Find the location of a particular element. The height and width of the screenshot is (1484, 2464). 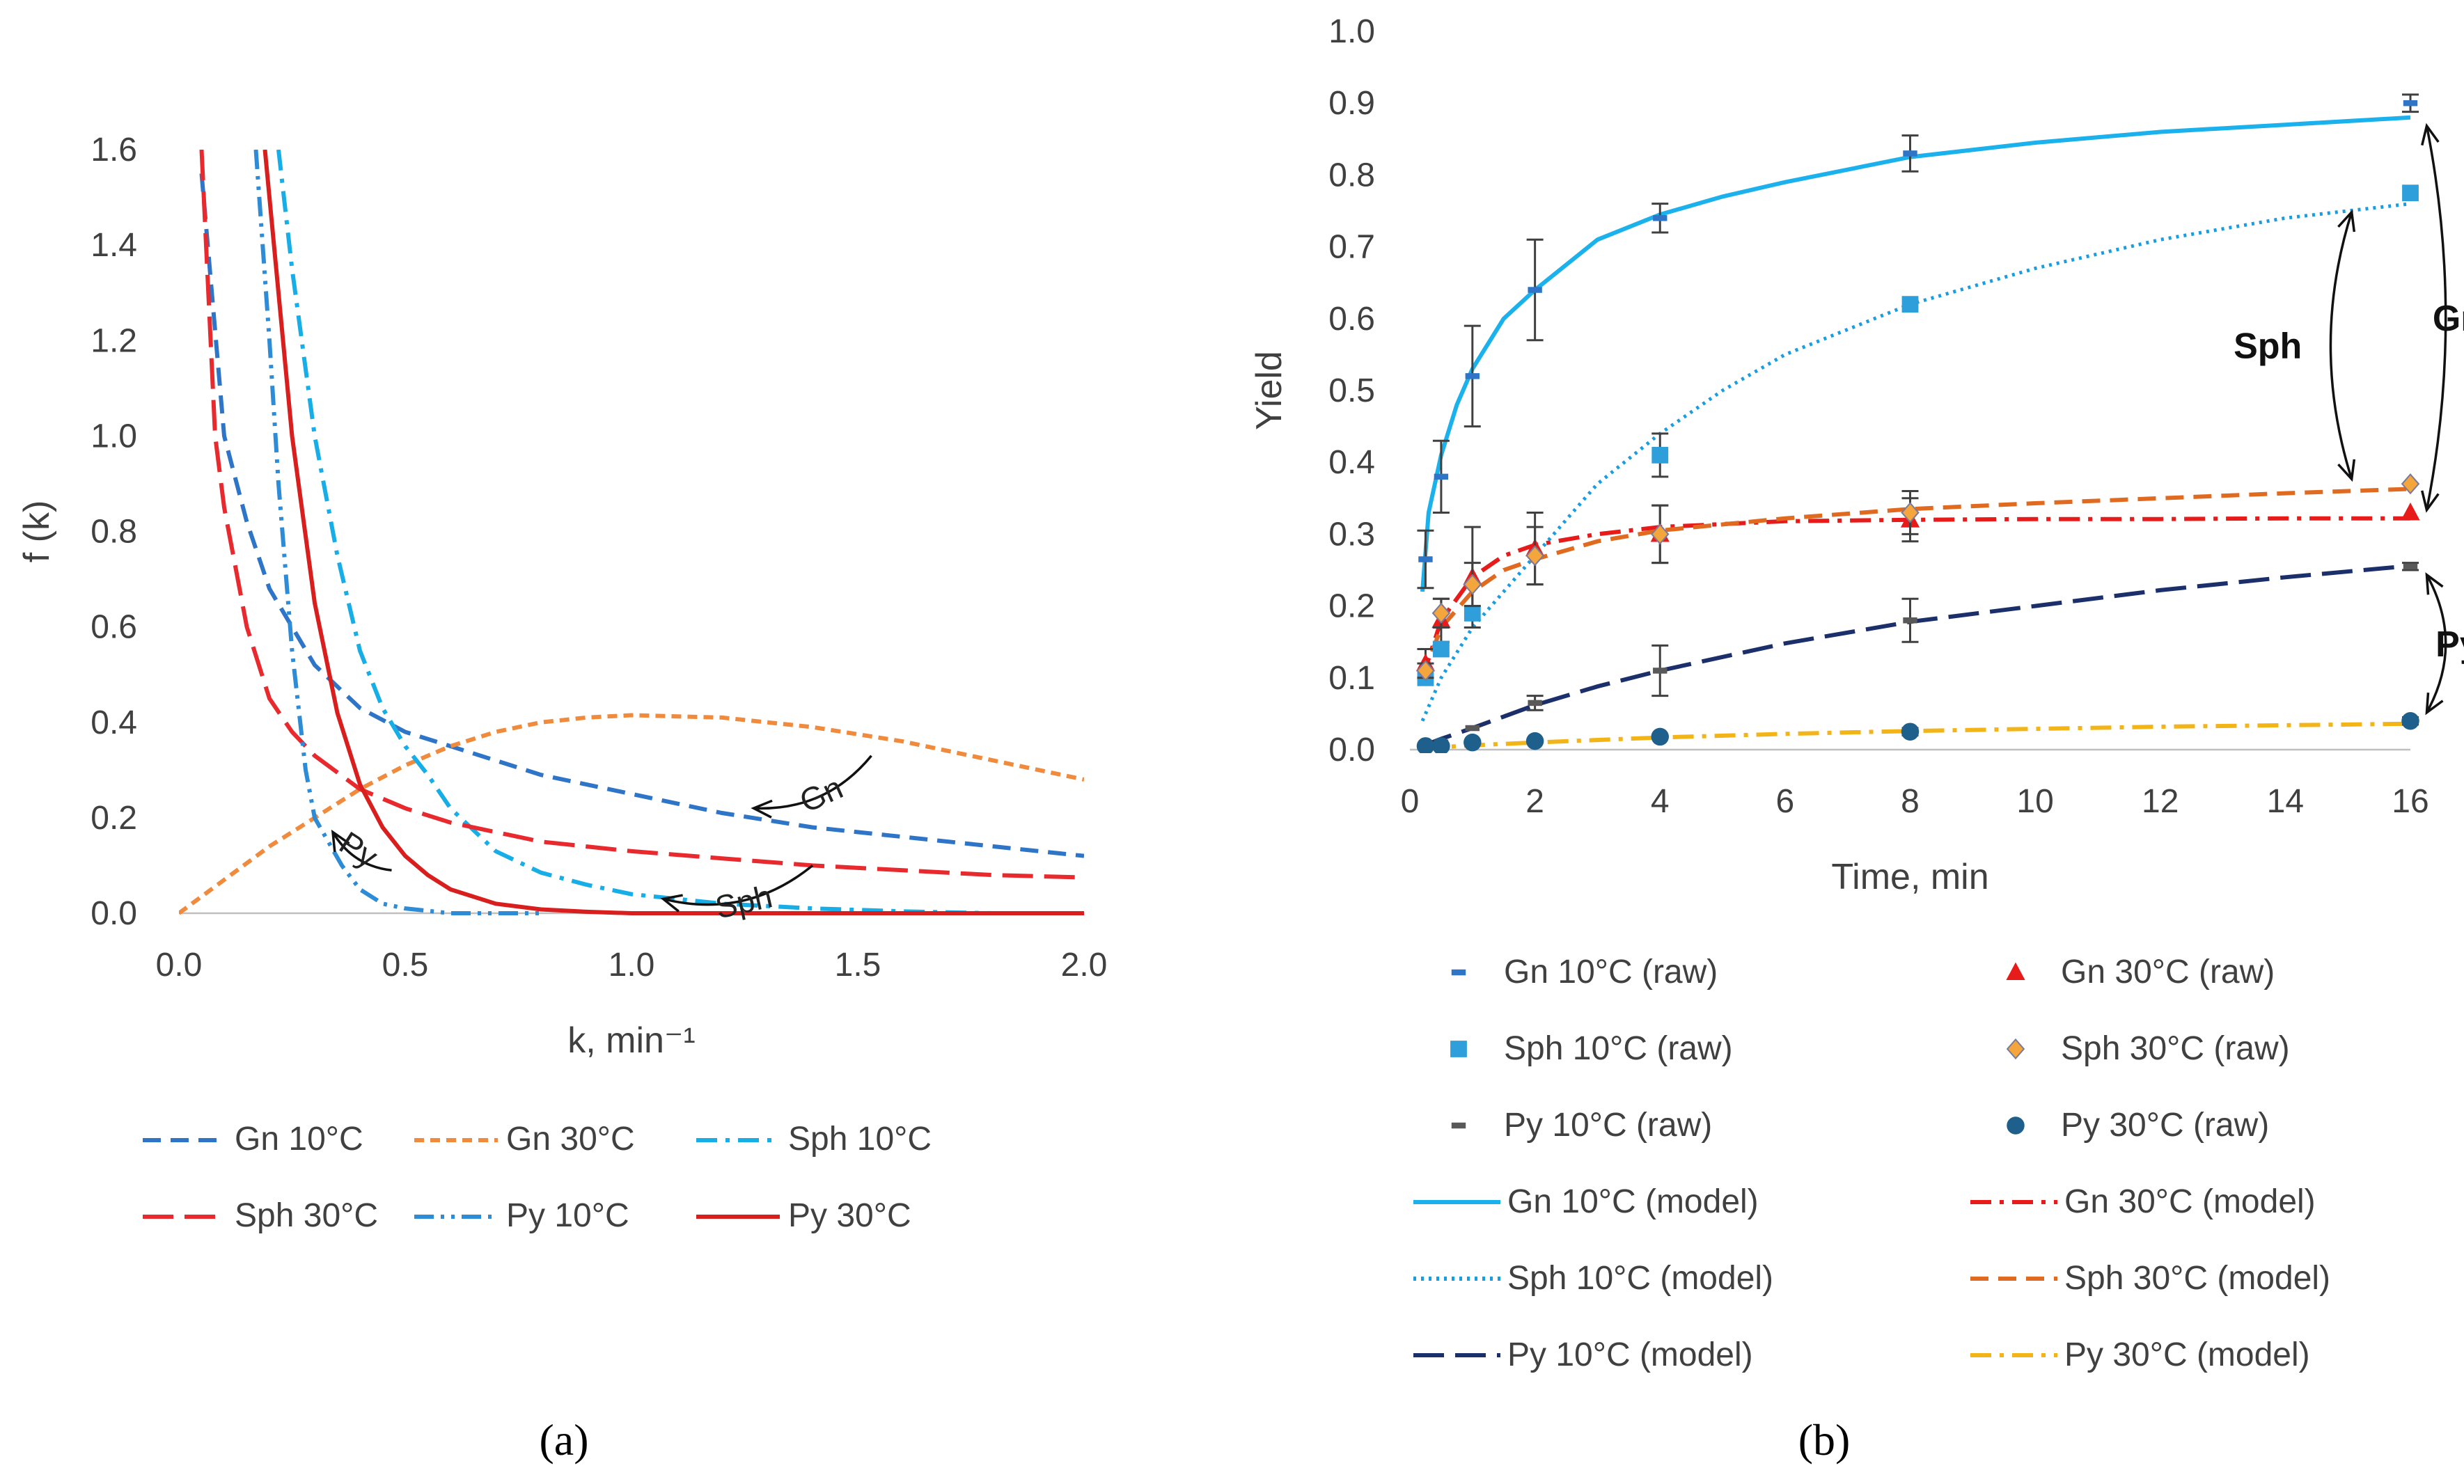

model-line-gn-10c-model is located at coordinates (1915, 353).